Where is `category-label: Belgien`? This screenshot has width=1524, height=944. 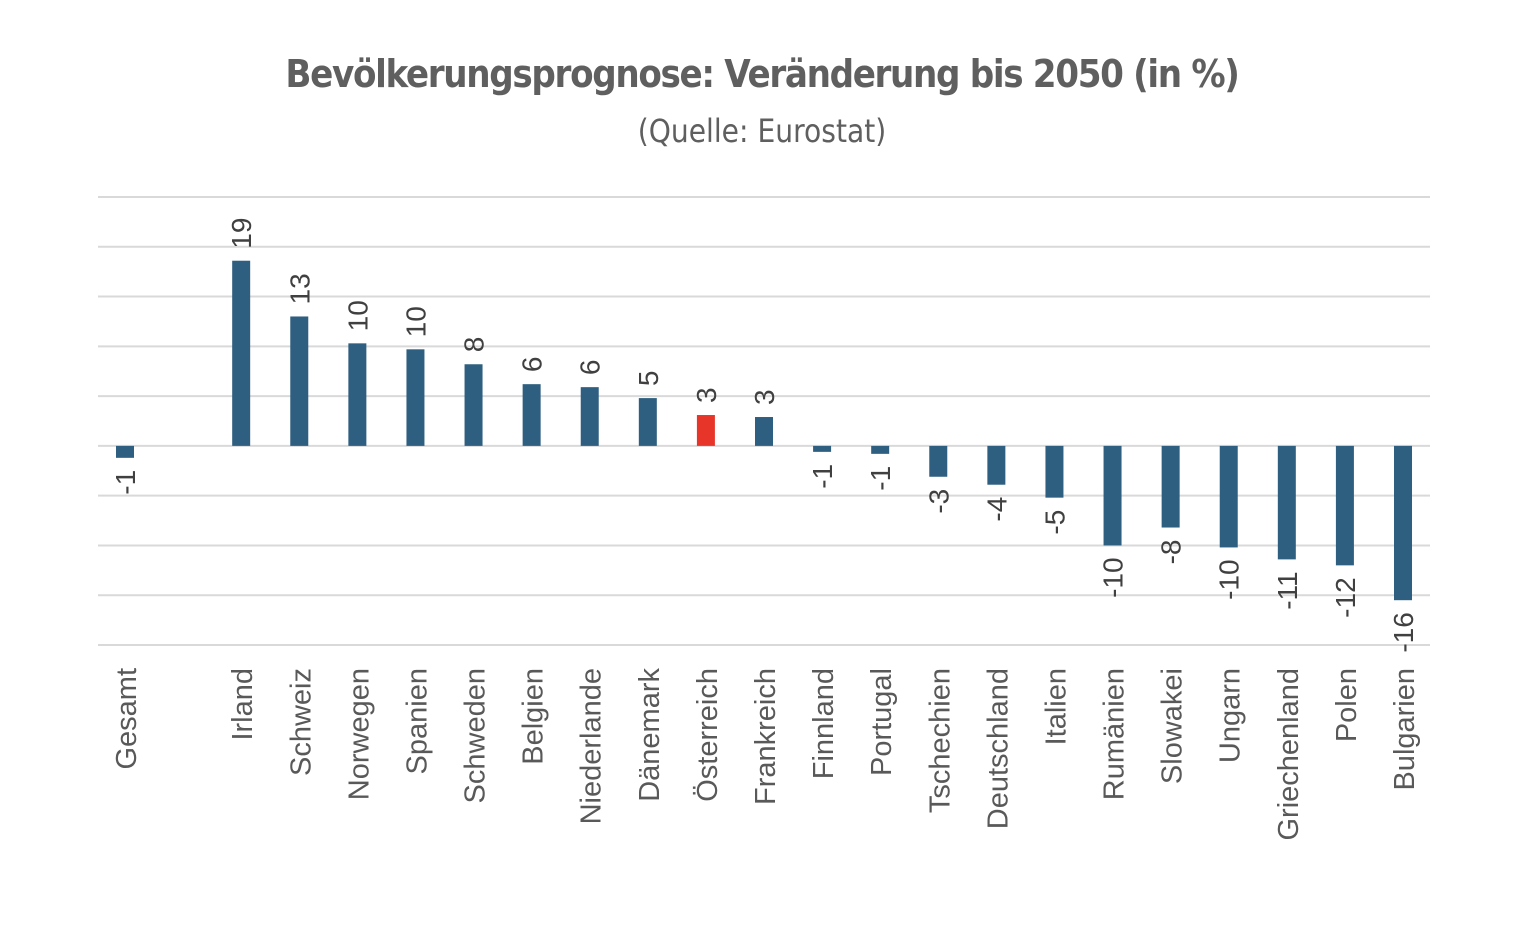
category-label: Belgien is located at coordinates (534, 716).